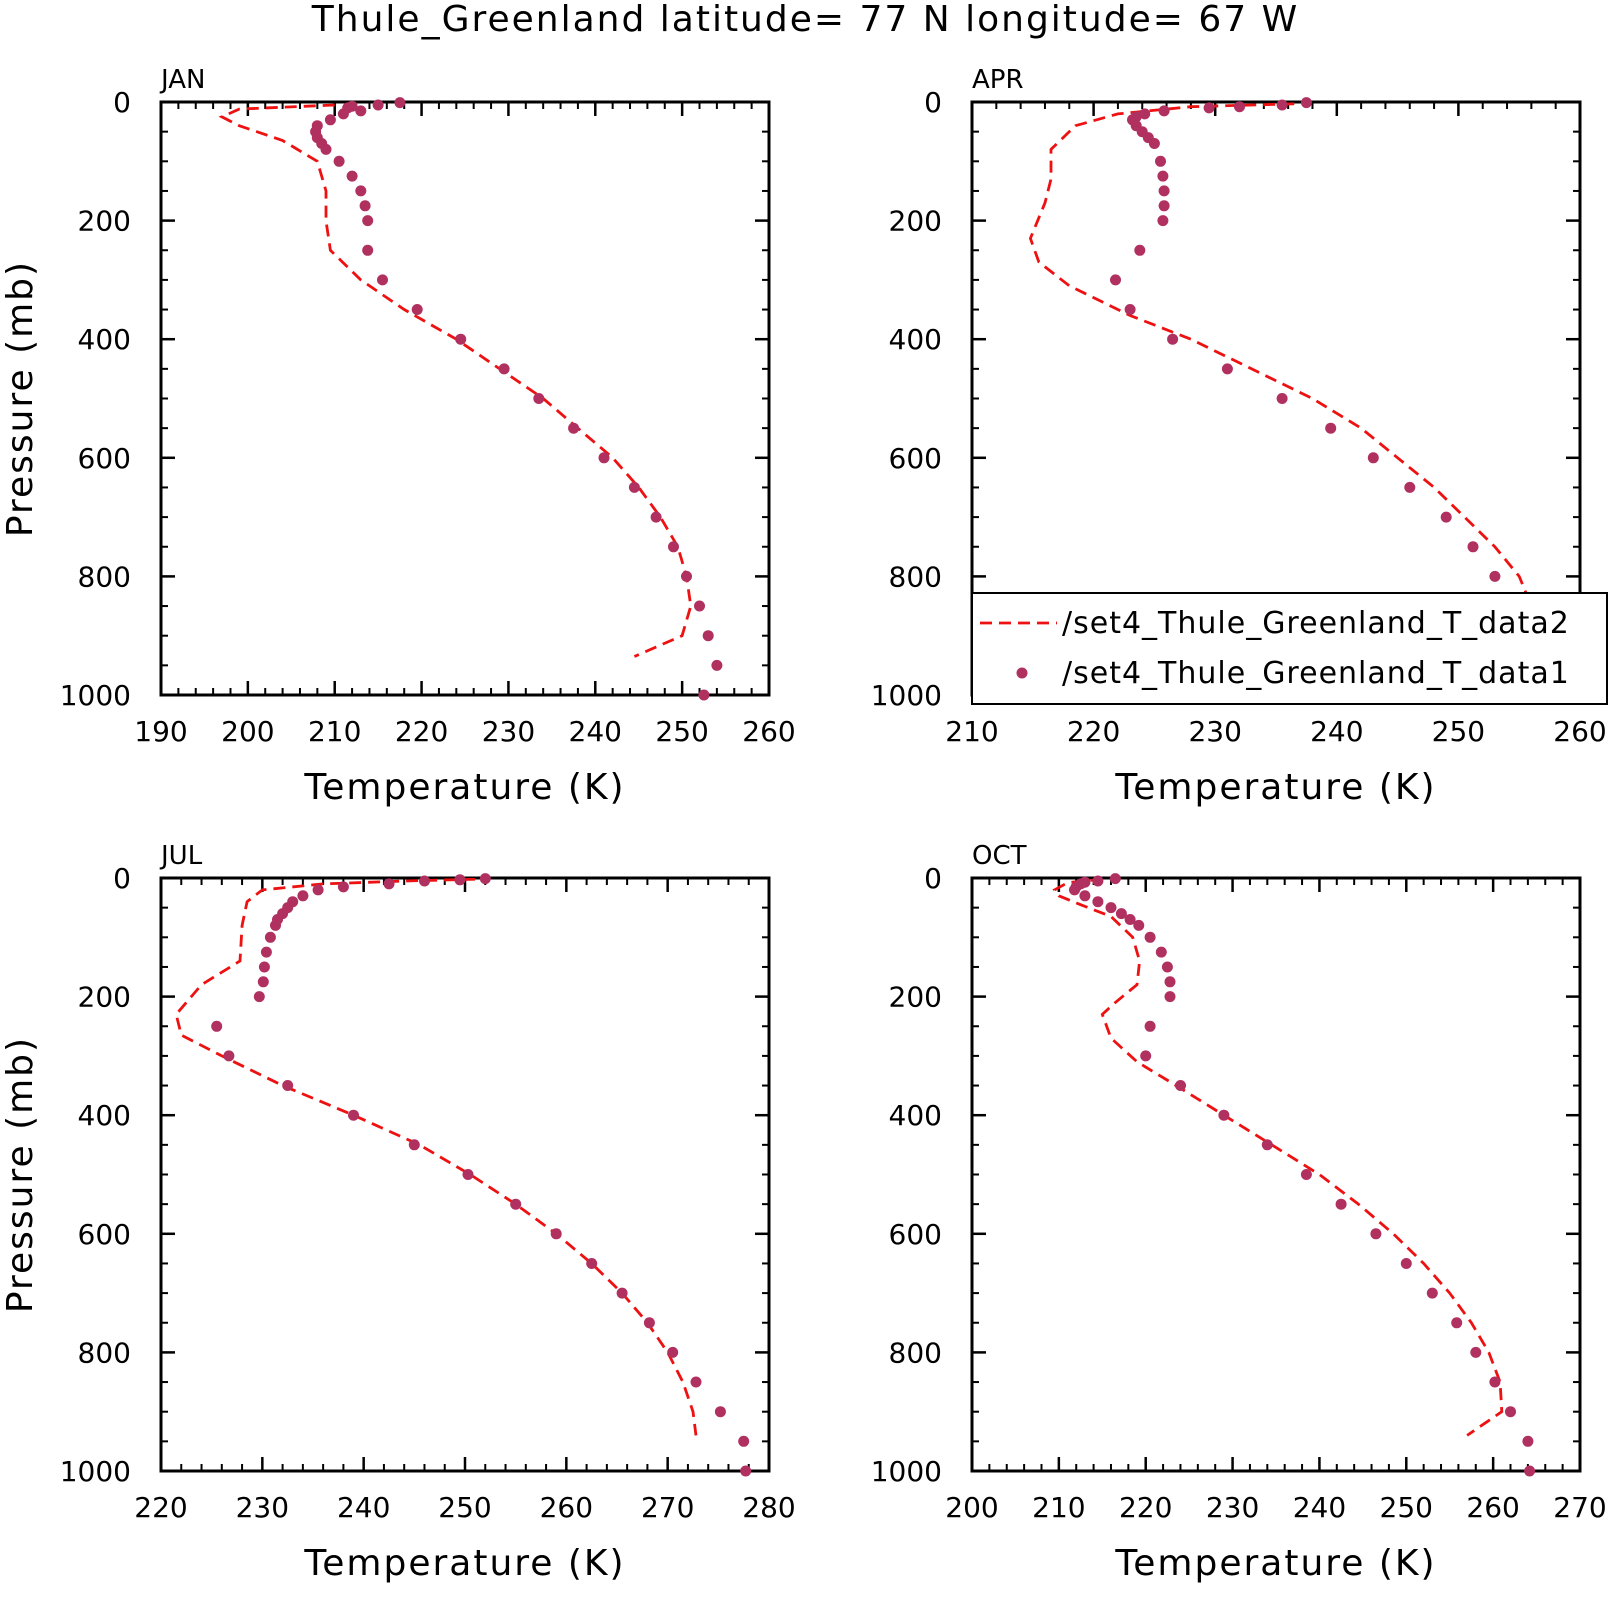  I want to click on x-tick-label: 270, so click(1579, 1507).